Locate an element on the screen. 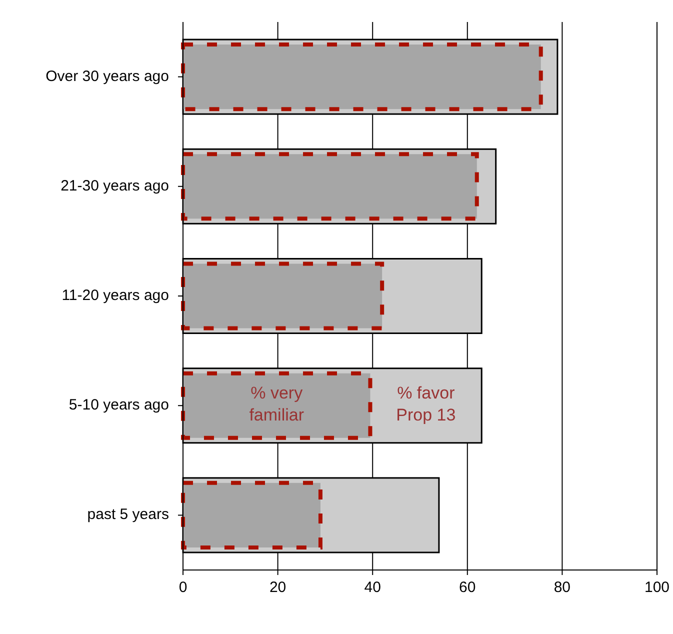 The height and width of the screenshot is (634, 673). x-tick-label: 60 is located at coordinates (467, 587).